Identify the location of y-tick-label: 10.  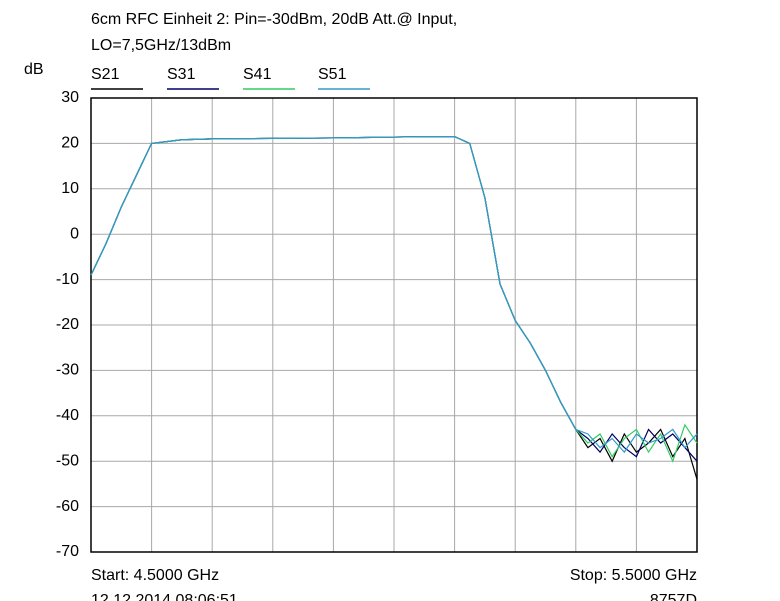
(70, 188).